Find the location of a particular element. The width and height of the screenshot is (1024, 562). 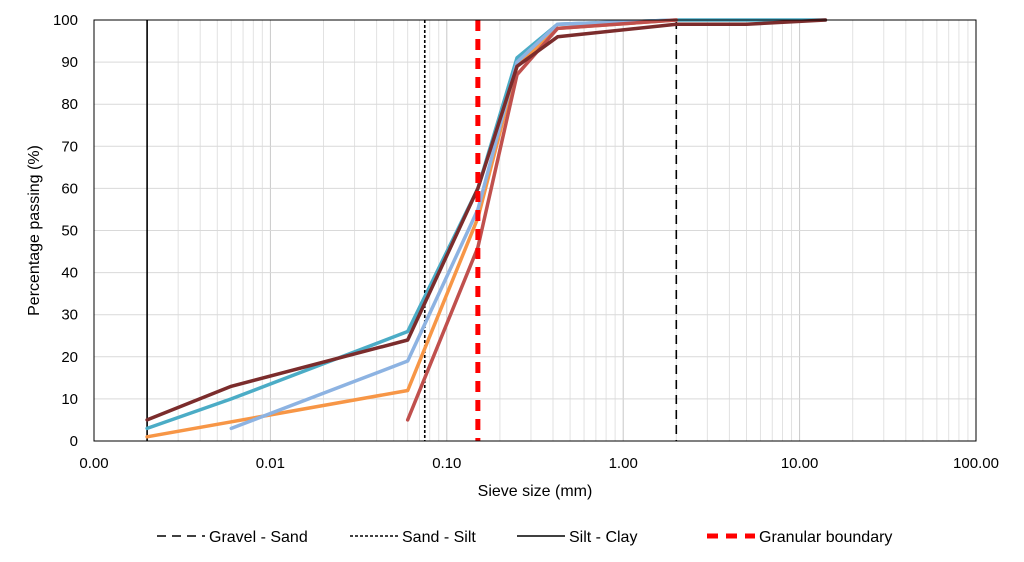

legend-item-gravel-sand: Gravel - Sand is located at coordinates (232, 537).